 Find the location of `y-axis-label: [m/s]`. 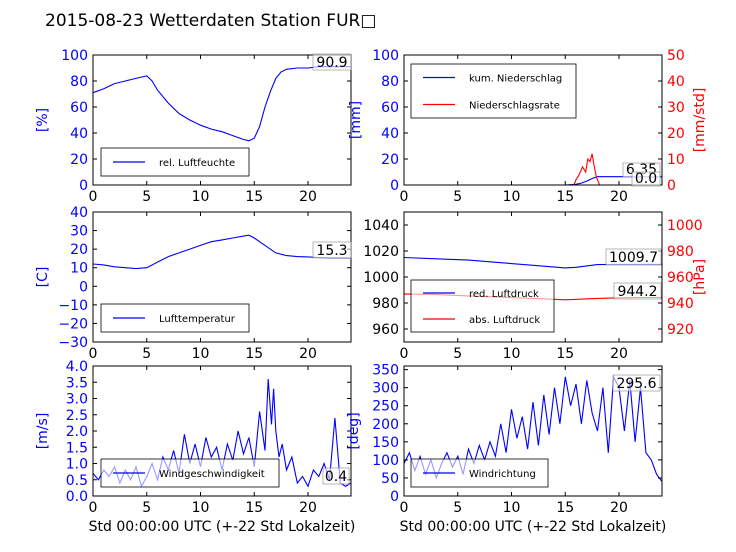

y-axis-label: [m/s] is located at coordinates (43, 431).